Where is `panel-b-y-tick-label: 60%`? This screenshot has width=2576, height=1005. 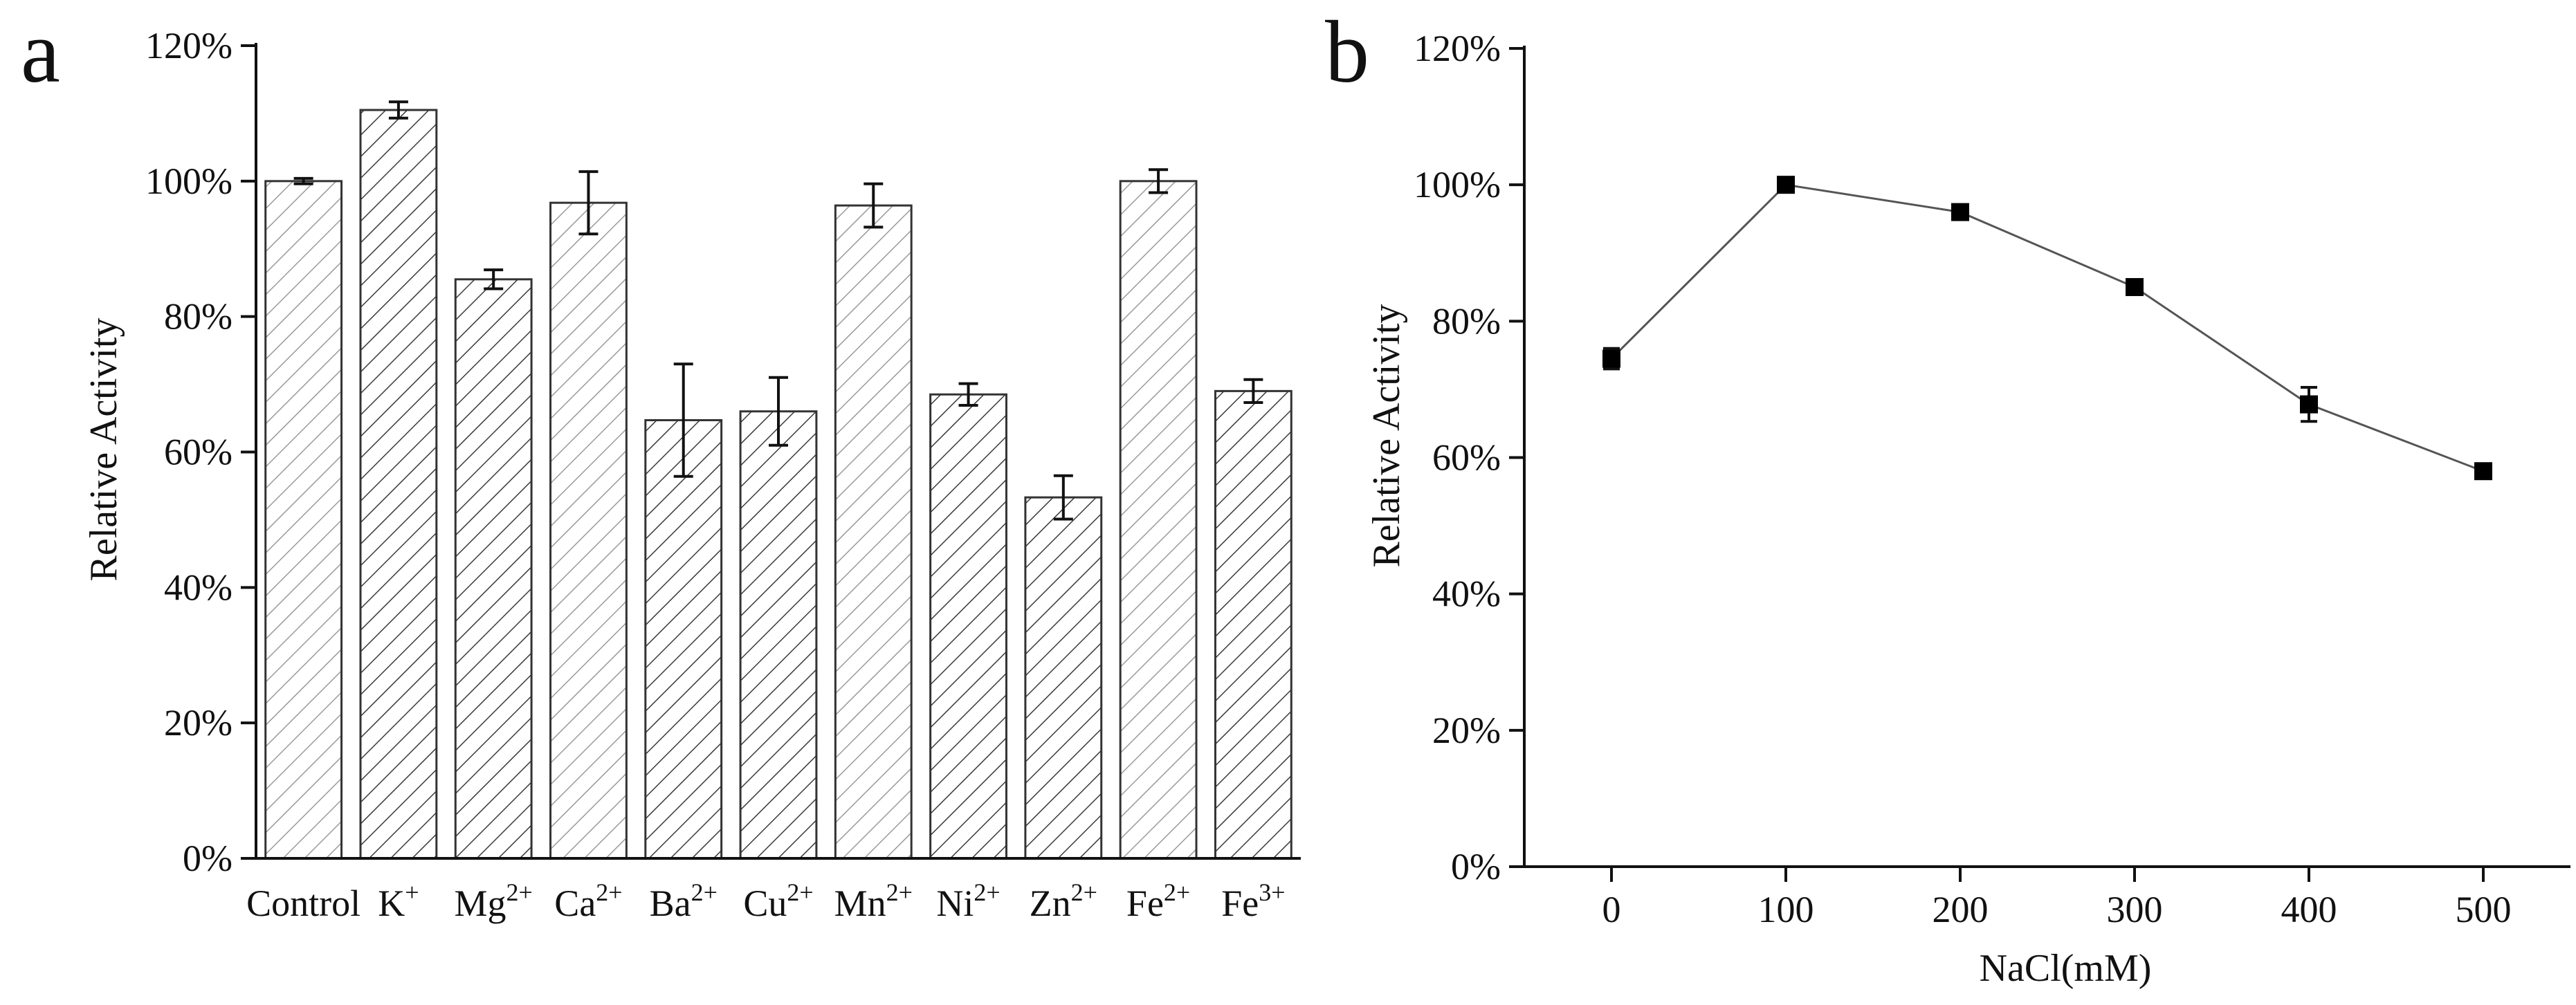
panel-b-y-tick-label: 60% is located at coordinates (1467, 458).